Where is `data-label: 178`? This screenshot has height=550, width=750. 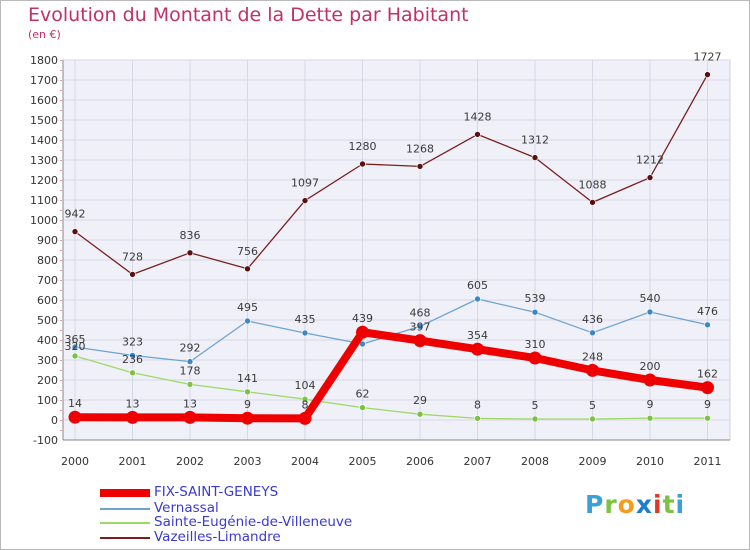 data-label: 178 is located at coordinates (190, 370).